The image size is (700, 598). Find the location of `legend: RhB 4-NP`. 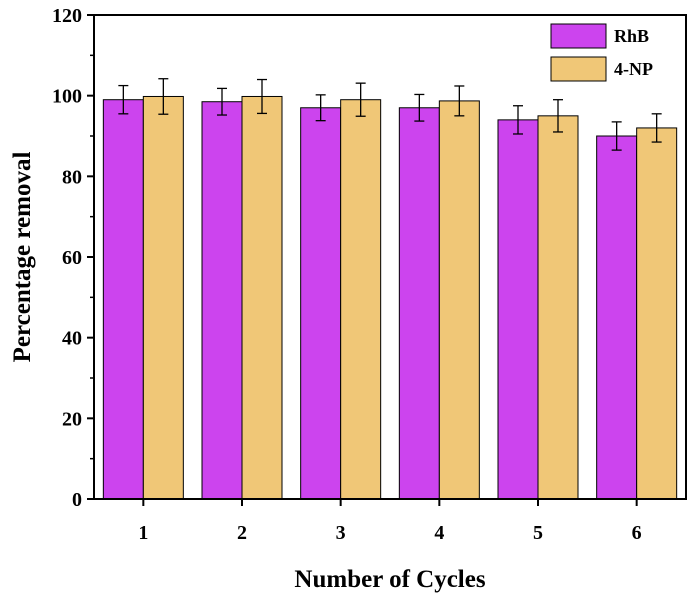

legend: RhB 4-NP is located at coordinates (601, 52).